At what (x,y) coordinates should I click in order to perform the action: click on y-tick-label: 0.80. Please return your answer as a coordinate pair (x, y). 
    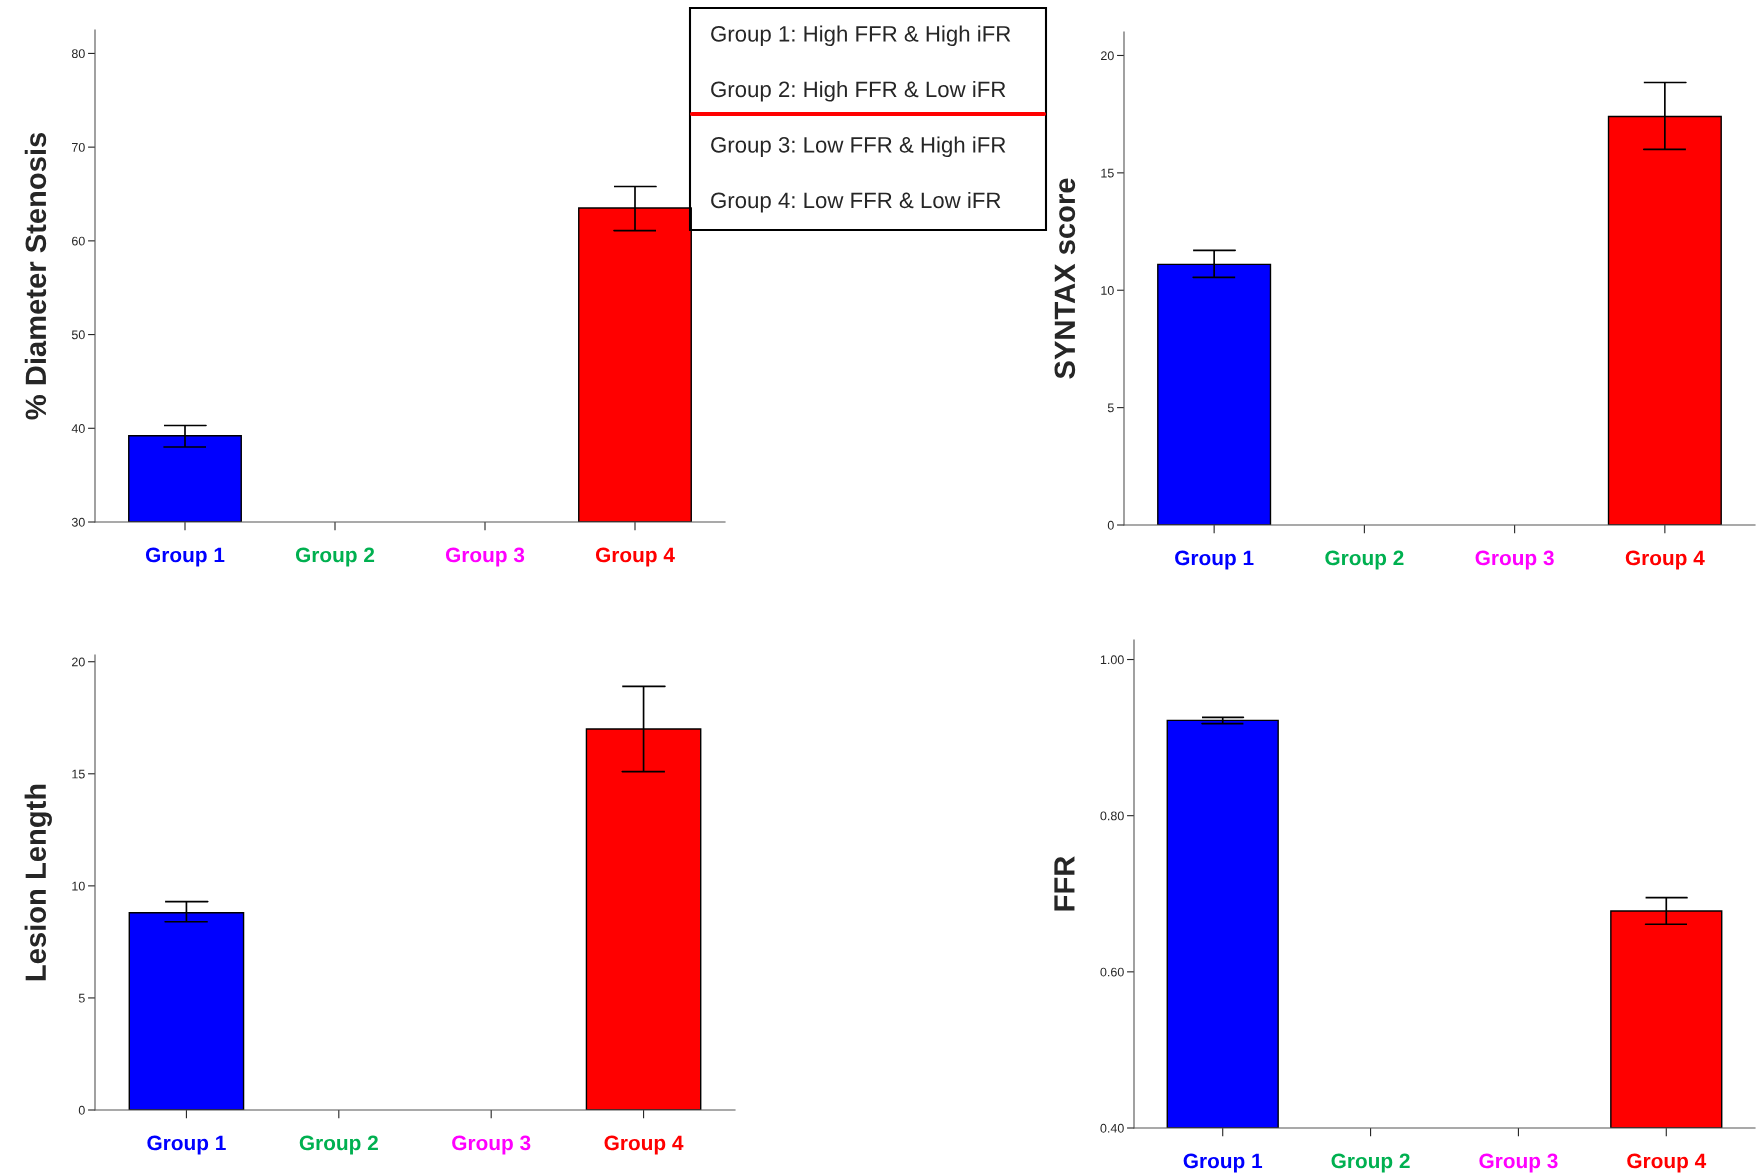
    Looking at the image, I should click on (1112, 816).